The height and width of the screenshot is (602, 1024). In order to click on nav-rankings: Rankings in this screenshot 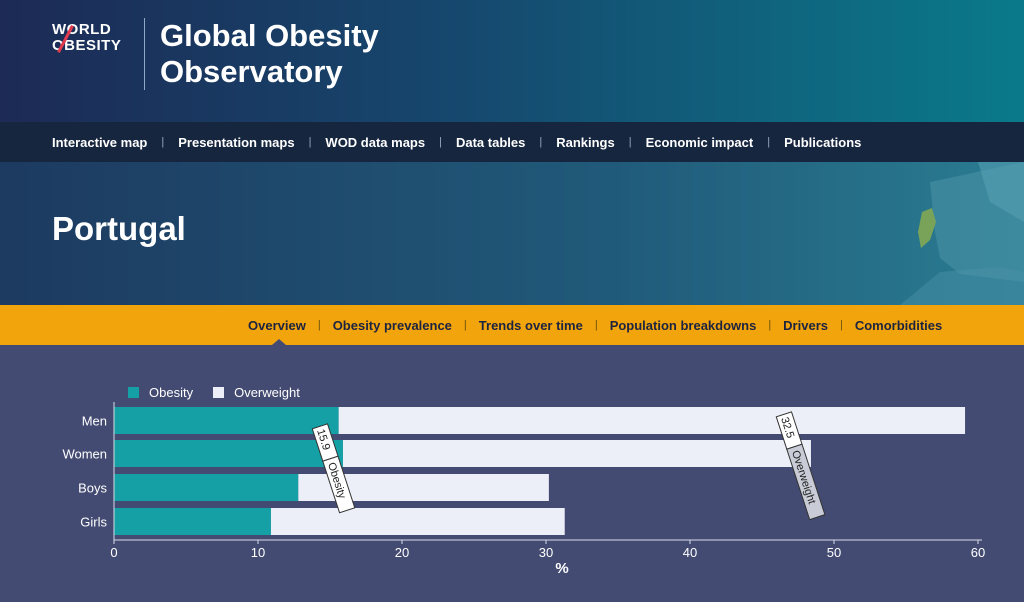, I will do `click(585, 142)`.